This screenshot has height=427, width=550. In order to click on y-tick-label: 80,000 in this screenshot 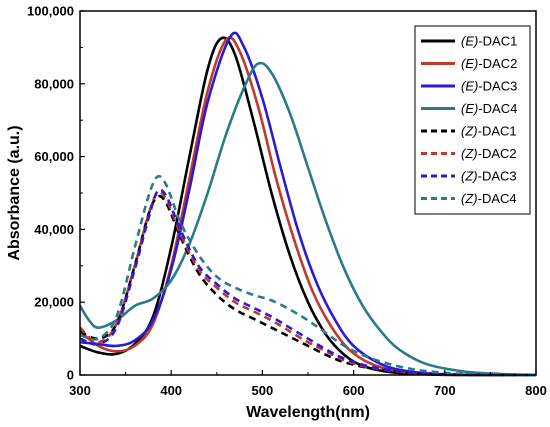, I will do `click(54, 83)`.